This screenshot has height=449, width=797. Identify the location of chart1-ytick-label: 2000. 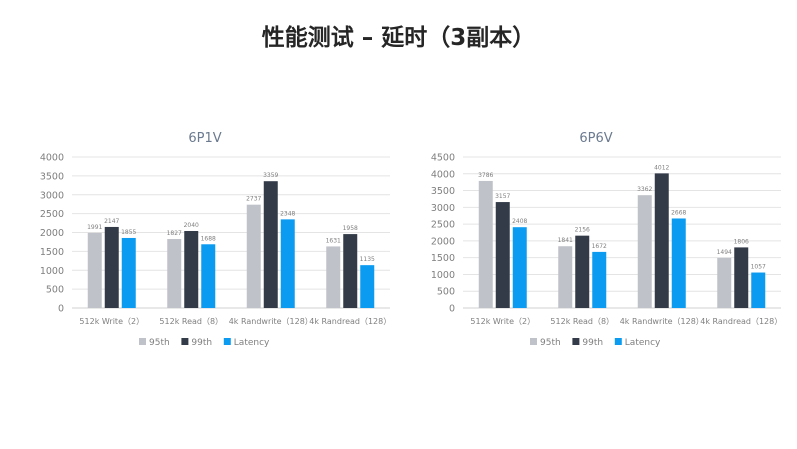
(443, 241).